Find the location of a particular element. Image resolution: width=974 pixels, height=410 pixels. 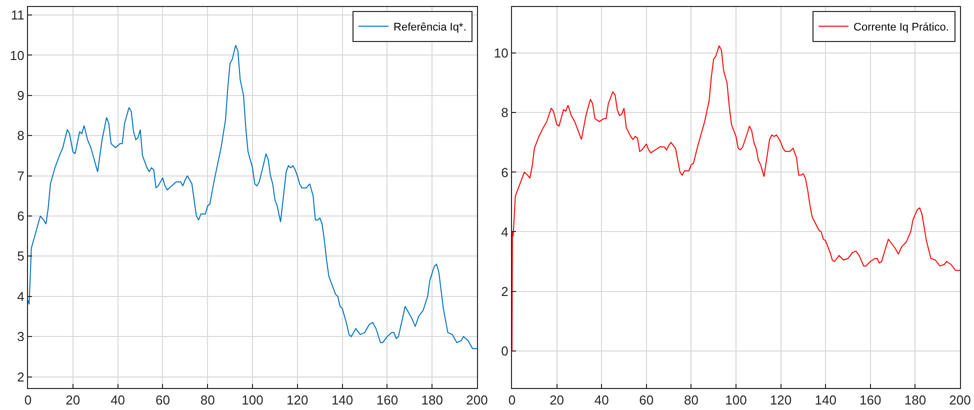

legend-label: Referência Iq*. is located at coordinates (430, 28).